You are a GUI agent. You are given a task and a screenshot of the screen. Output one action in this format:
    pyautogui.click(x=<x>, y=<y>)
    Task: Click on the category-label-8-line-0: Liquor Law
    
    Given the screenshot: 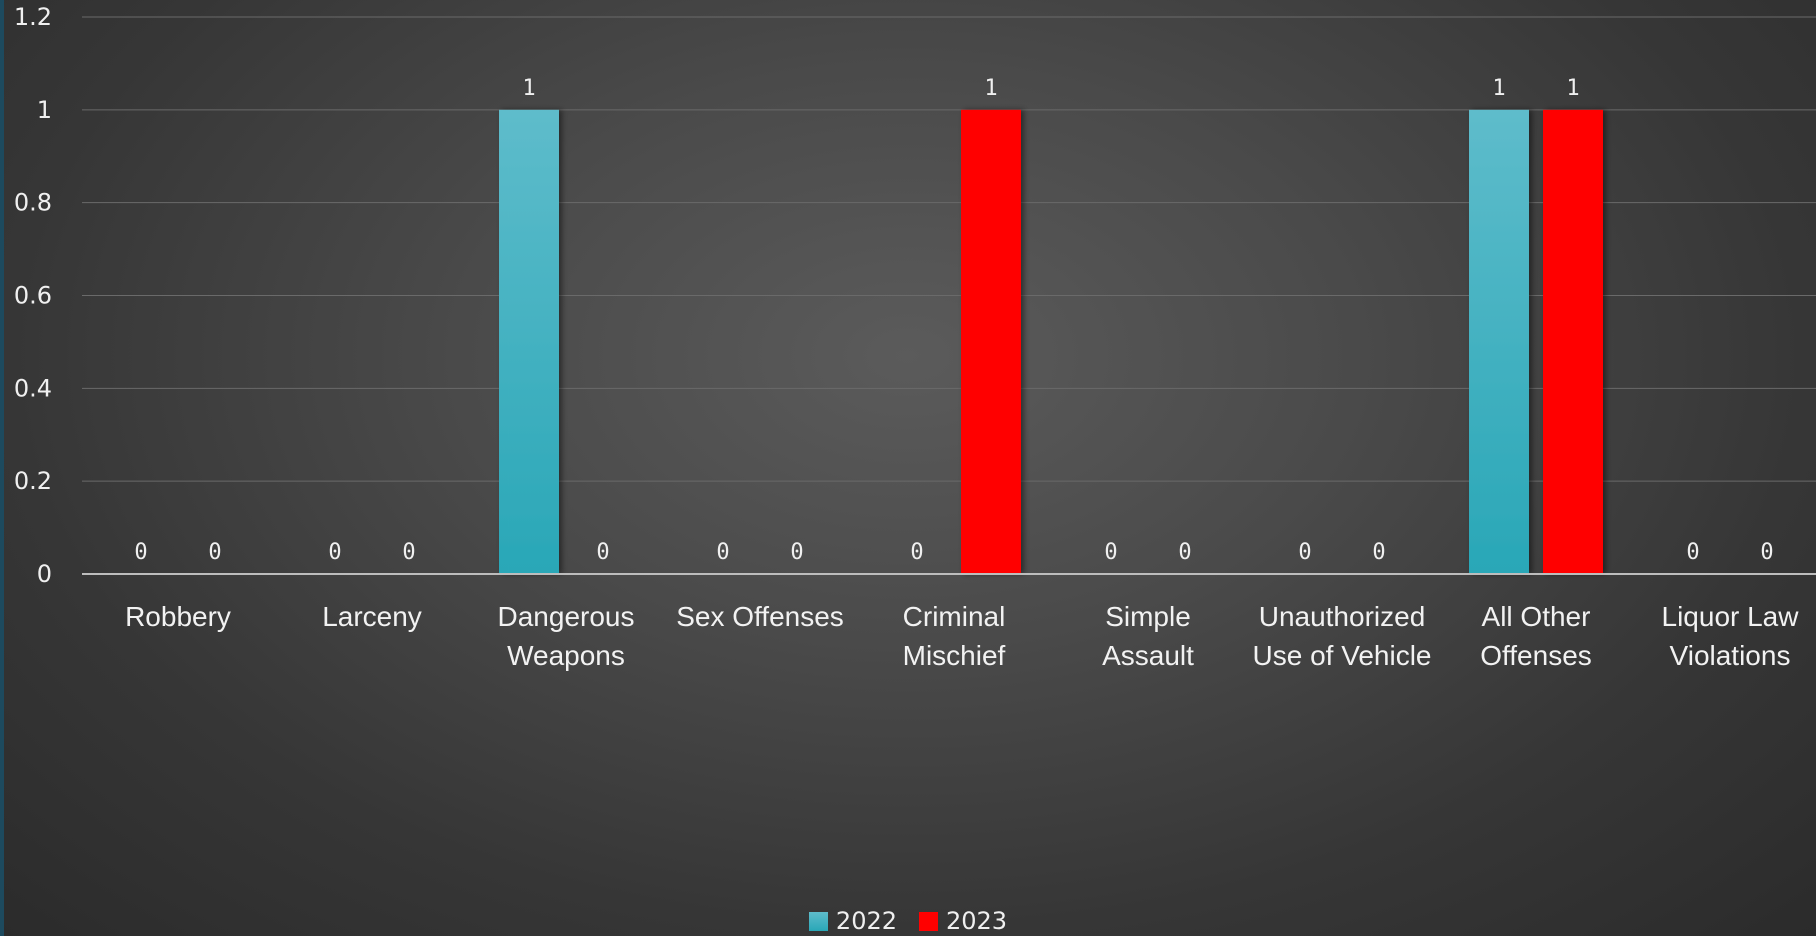 What is the action you would take?
    pyautogui.click(x=1731, y=616)
    